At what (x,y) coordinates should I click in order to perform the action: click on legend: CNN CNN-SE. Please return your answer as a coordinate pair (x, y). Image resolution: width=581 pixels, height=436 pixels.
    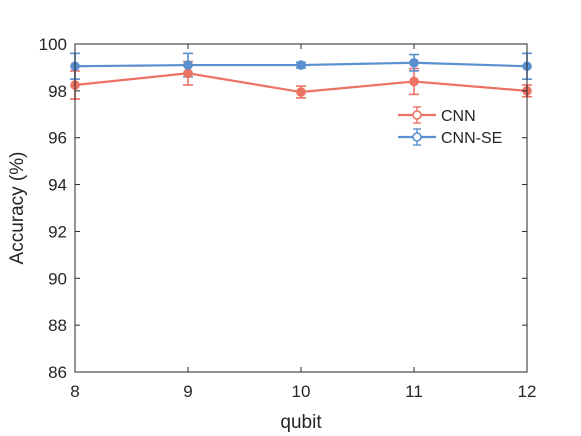
    Looking at the image, I should click on (450, 126).